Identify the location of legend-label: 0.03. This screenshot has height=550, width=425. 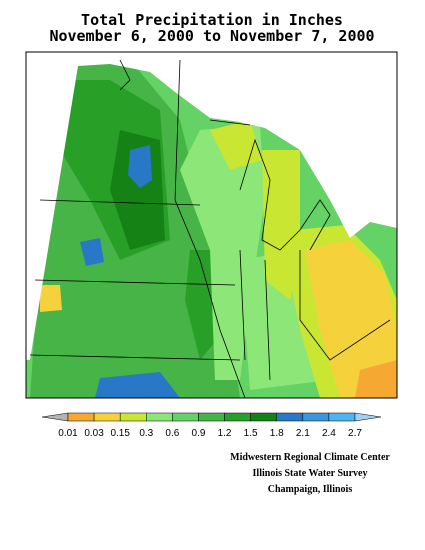
(94, 433).